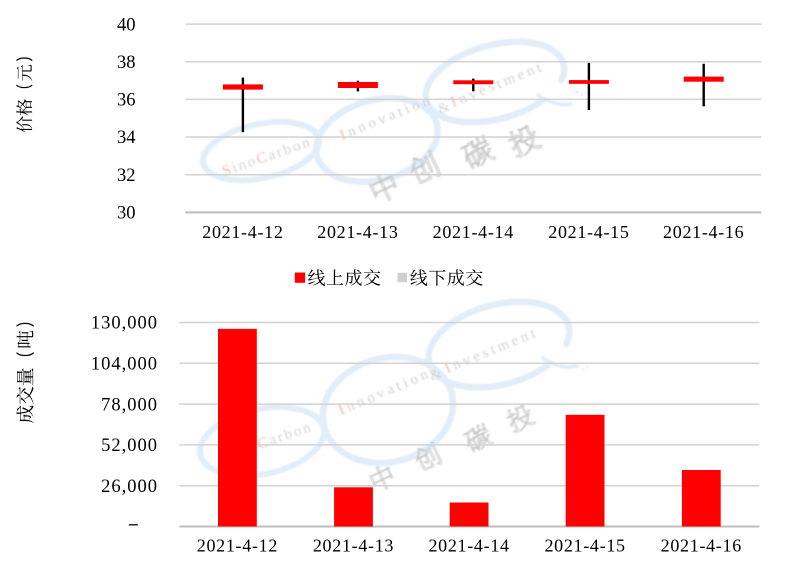 The image size is (787, 561). I want to click on svg-text: 36, so click(126, 101).